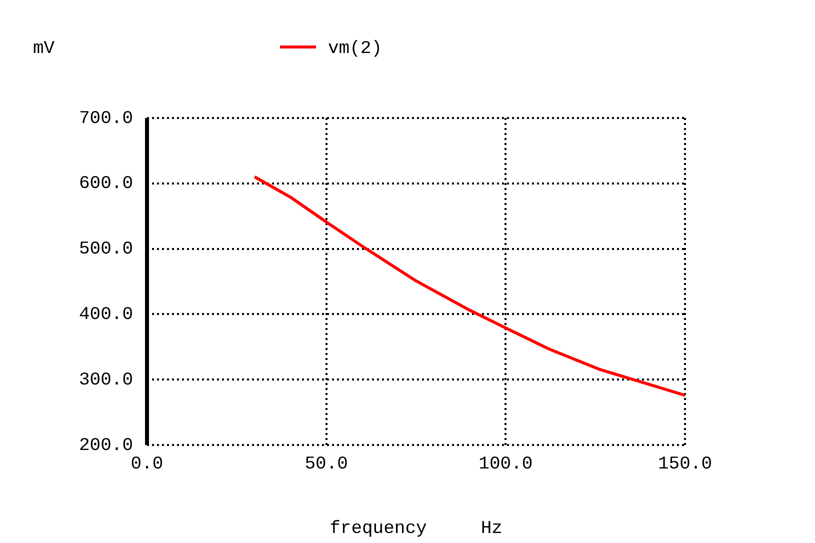 The width and height of the screenshot is (815, 543). What do you see at coordinates (685, 464) in the screenshot?
I see `x-tick-label: 150.0` at bounding box center [685, 464].